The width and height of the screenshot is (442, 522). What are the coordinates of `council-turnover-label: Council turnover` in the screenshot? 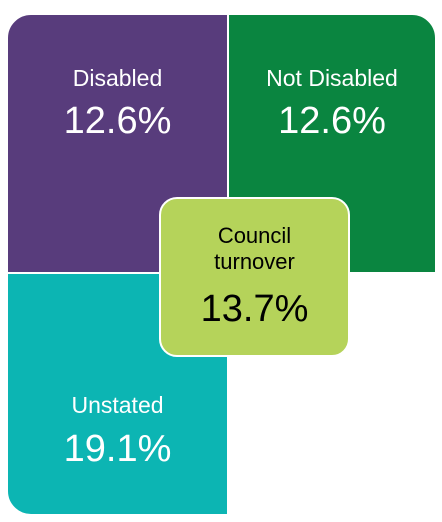 It's located at (254, 249).